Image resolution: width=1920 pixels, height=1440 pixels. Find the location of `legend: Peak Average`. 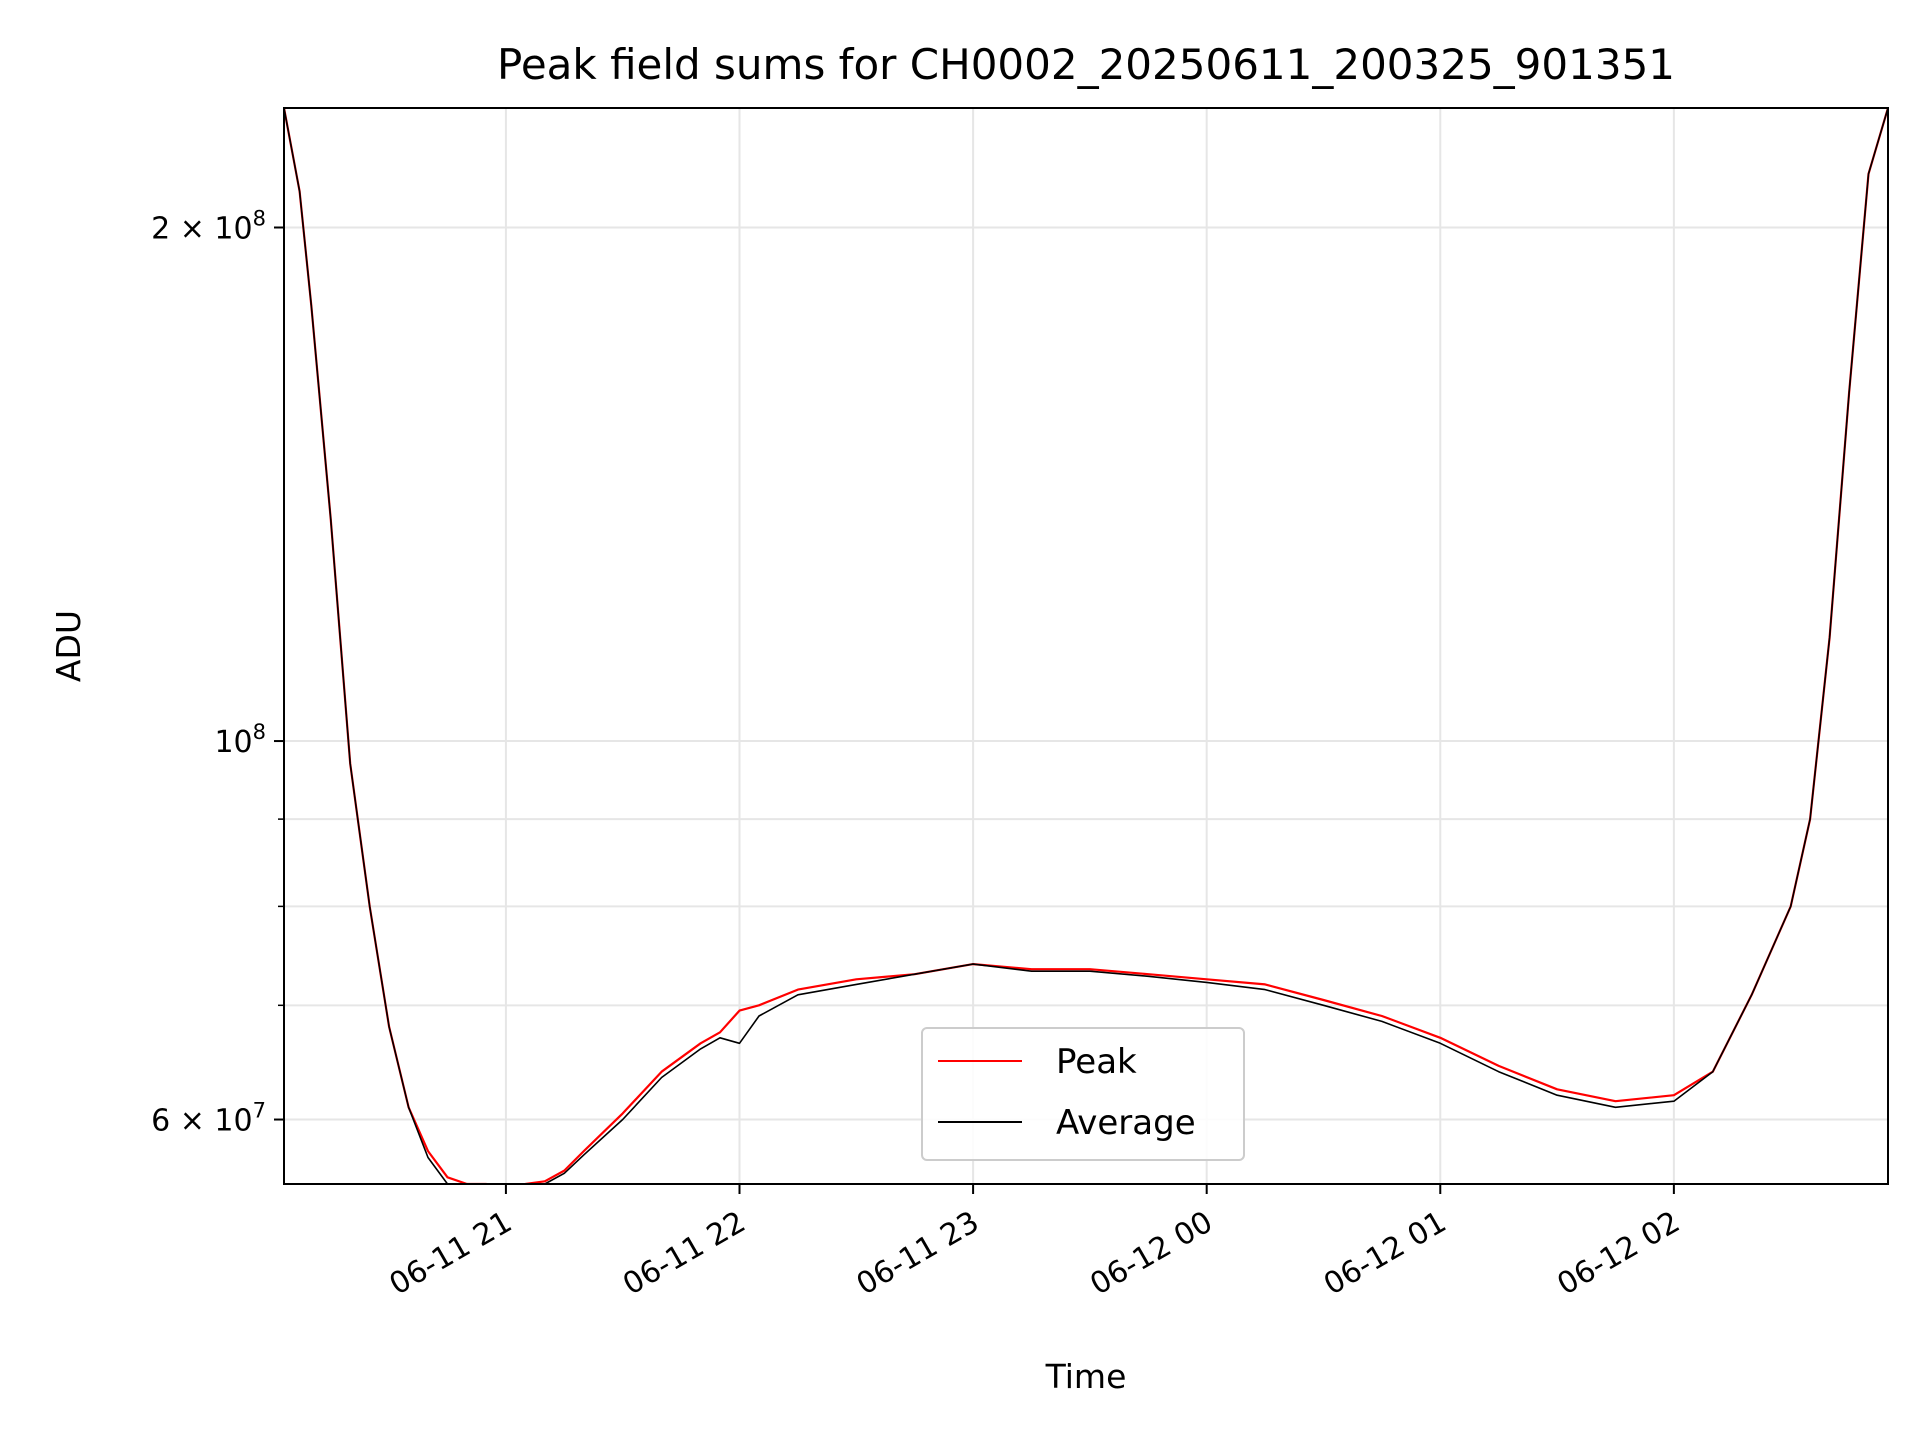

legend: Peak Average is located at coordinates (1083, 1094).